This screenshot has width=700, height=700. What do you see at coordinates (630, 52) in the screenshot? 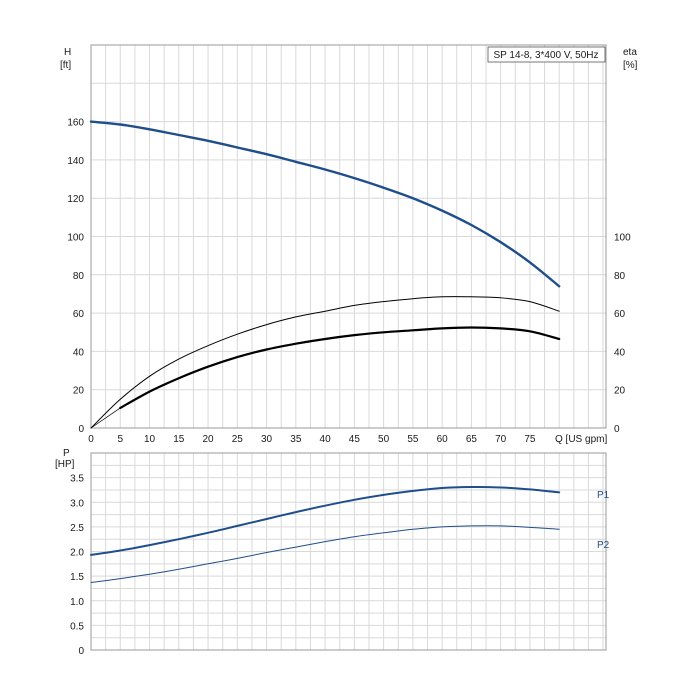
I see `eta-axis-label: eta` at bounding box center [630, 52].